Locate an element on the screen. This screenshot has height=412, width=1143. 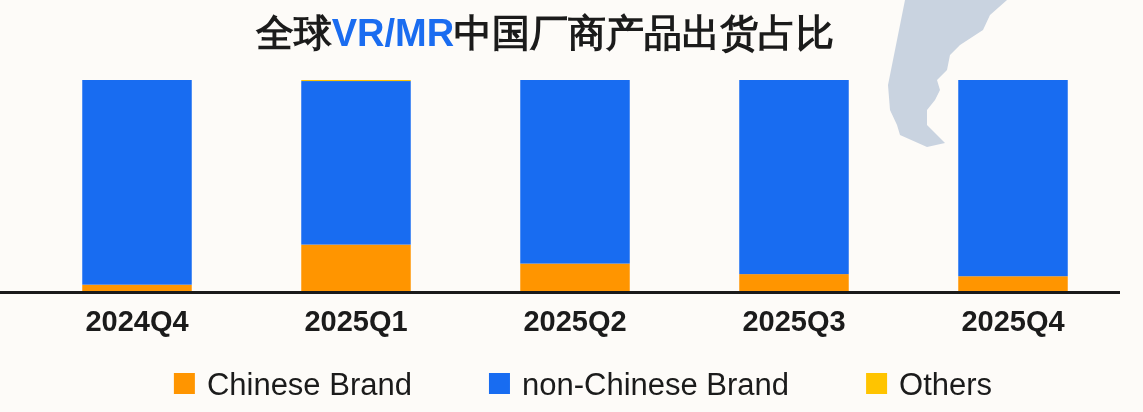
x-tick-label: 2025Q1 is located at coordinates (356, 321).